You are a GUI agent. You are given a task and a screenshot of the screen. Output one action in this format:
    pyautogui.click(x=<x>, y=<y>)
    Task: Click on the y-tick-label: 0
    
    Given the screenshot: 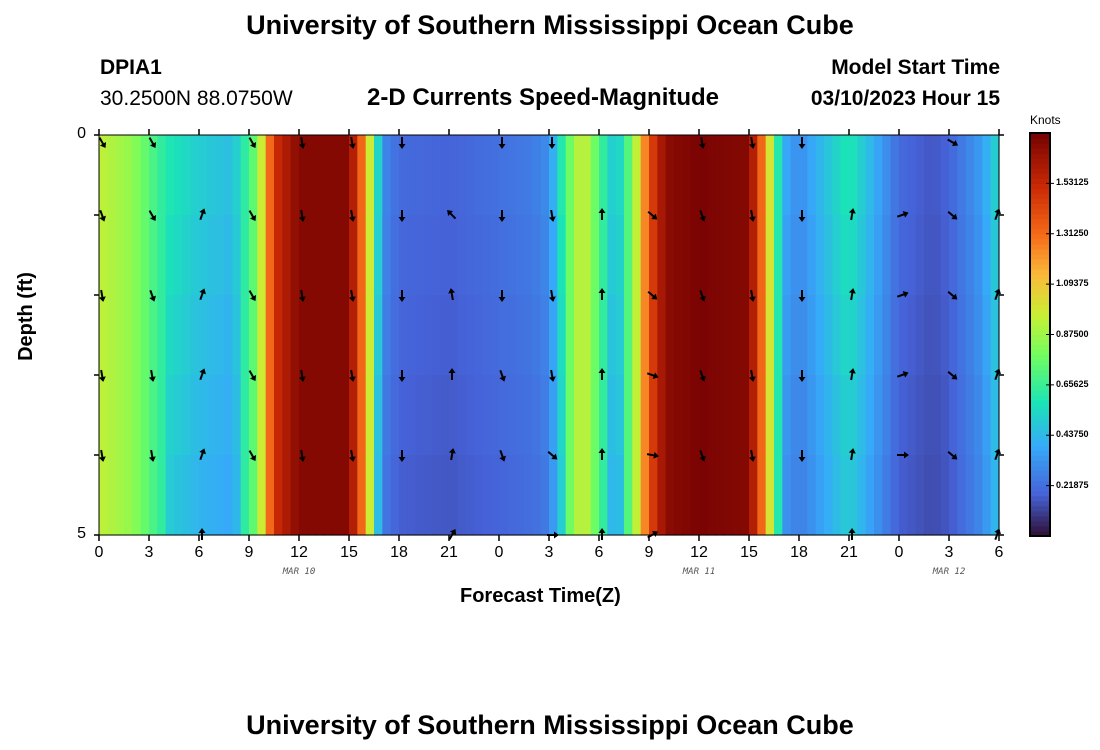 What is the action you would take?
    pyautogui.click(x=81, y=133)
    